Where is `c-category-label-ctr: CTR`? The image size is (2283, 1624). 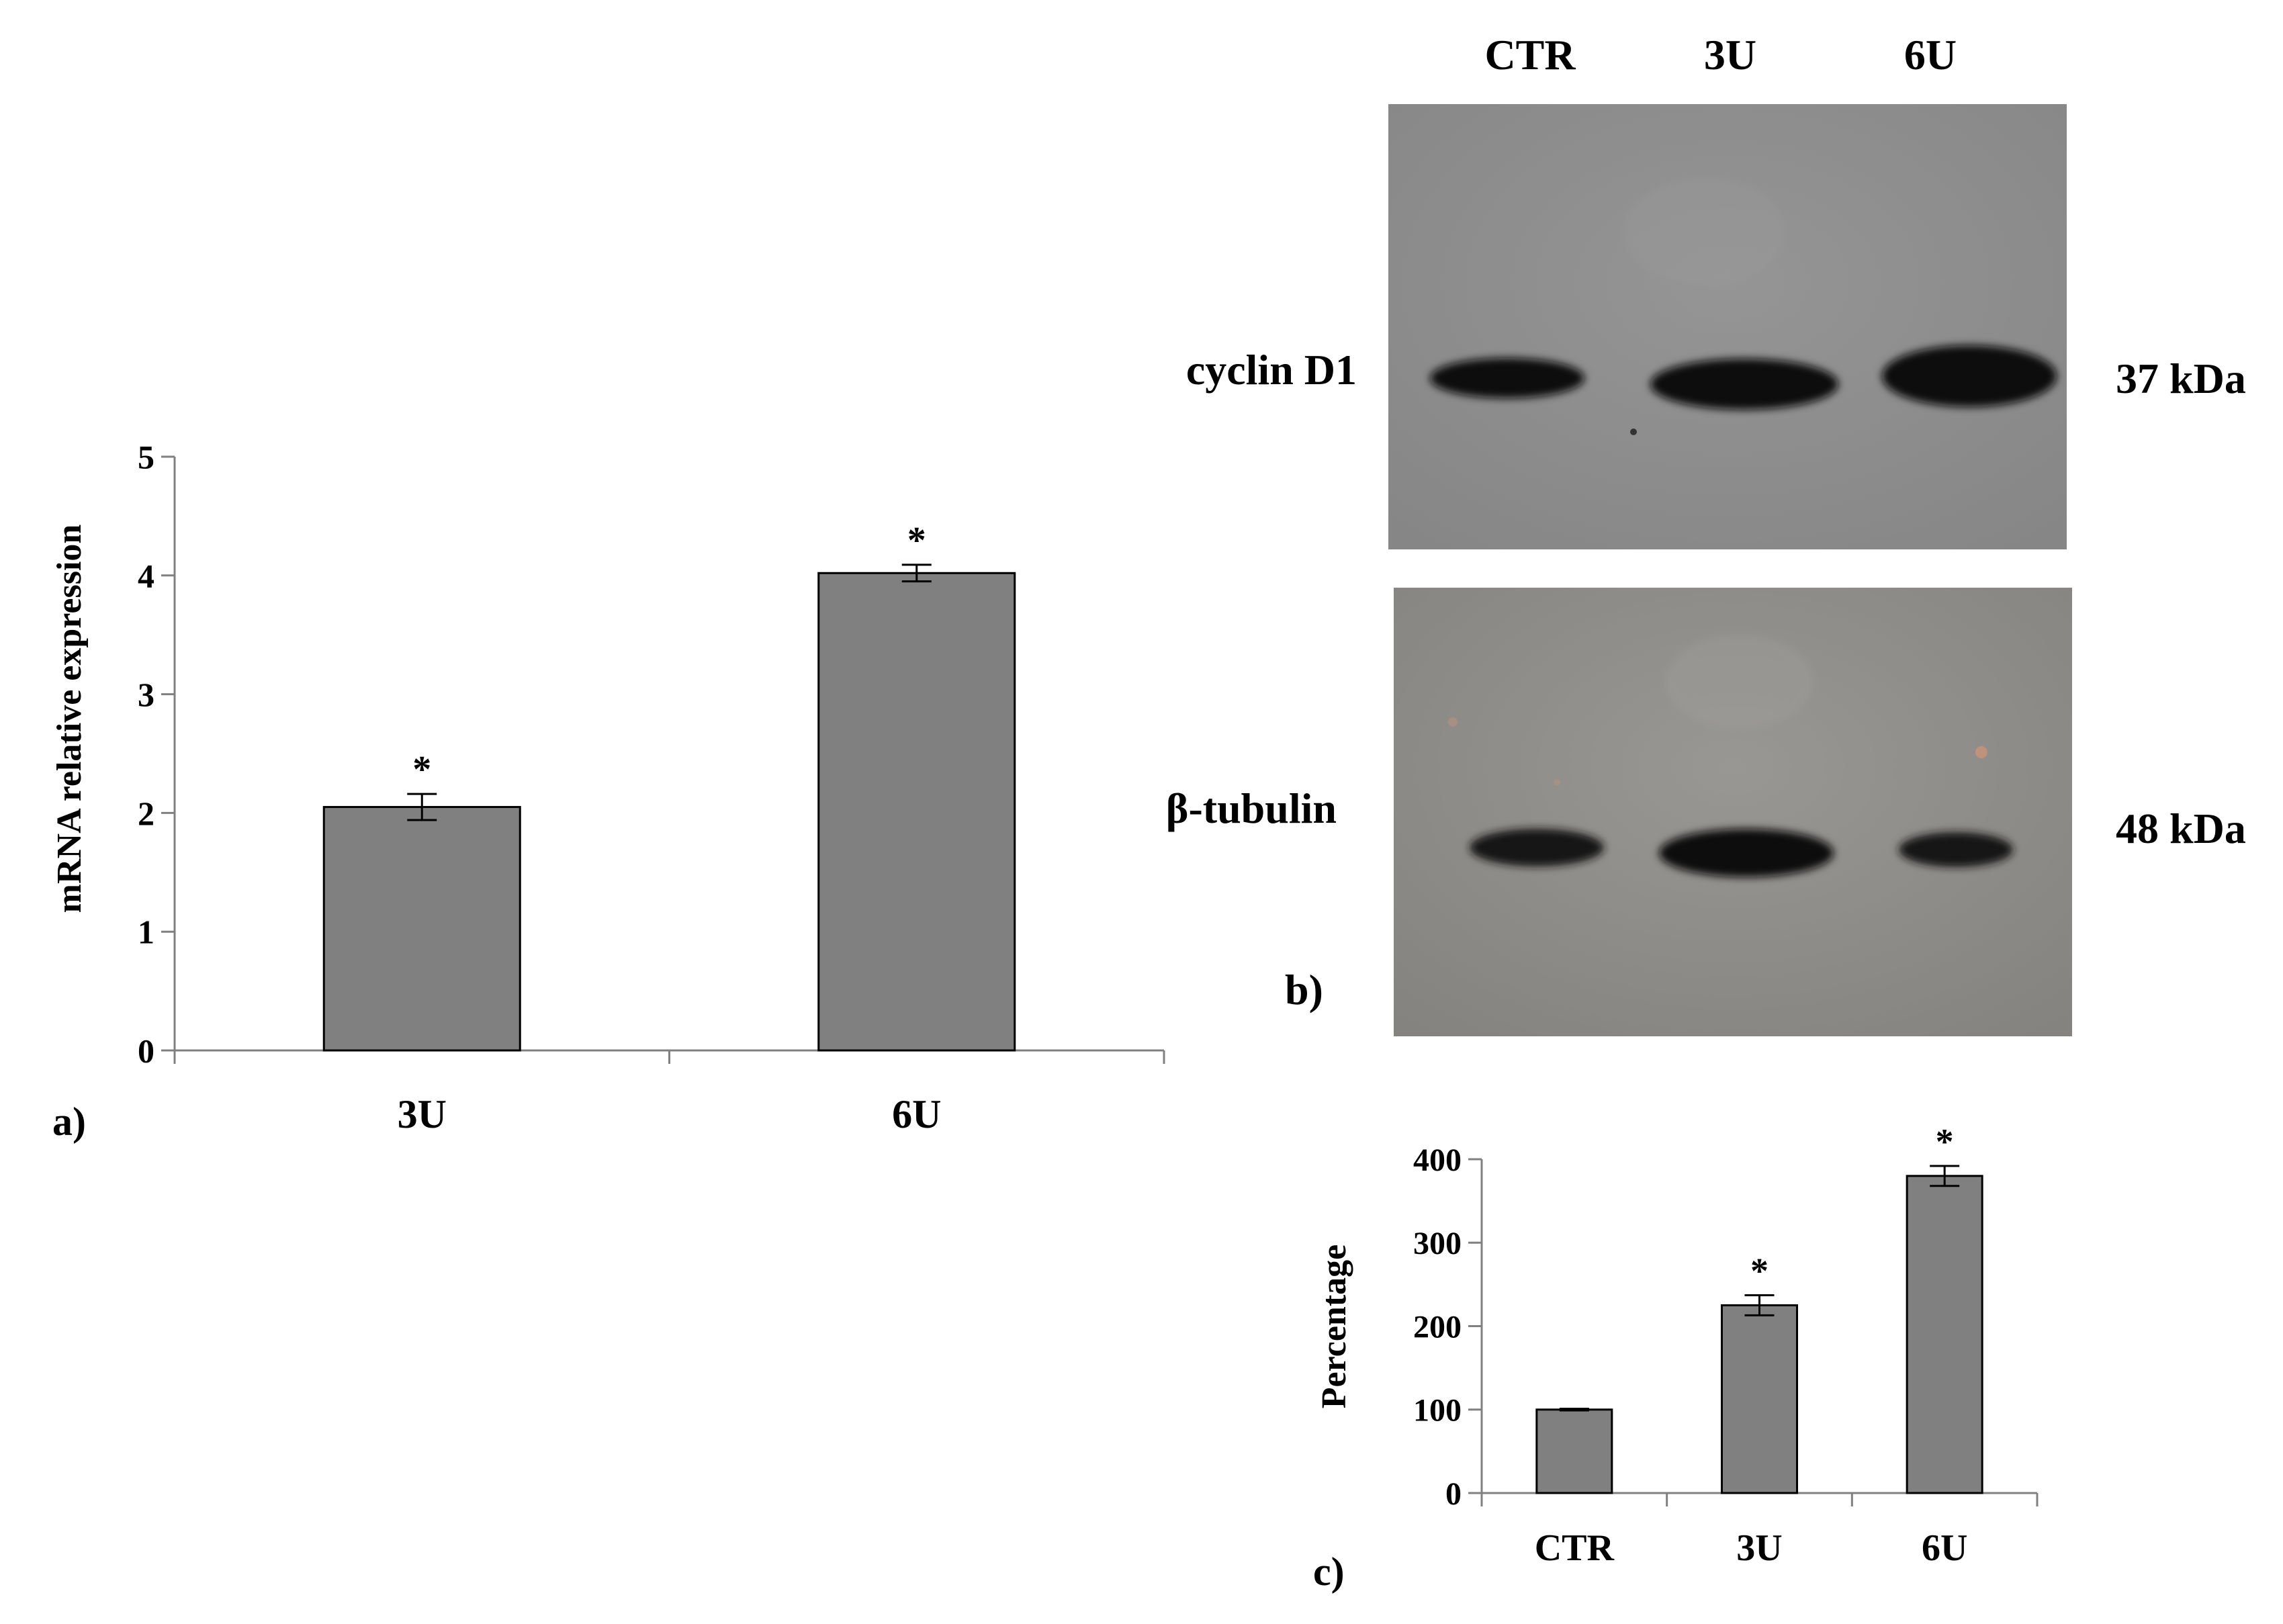
c-category-label-ctr: CTR is located at coordinates (1575, 1548).